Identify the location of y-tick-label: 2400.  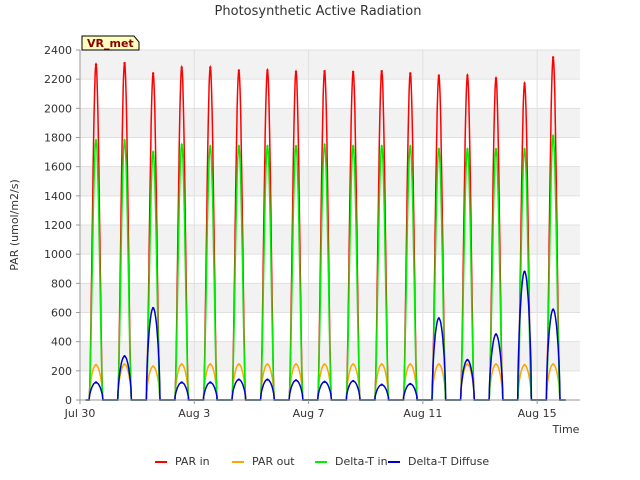
(58, 50).